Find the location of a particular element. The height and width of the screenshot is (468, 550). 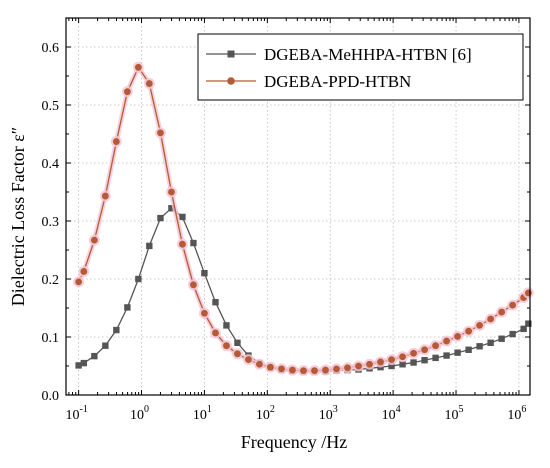

y-tick-label: 0.6 is located at coordinates (51, 48).